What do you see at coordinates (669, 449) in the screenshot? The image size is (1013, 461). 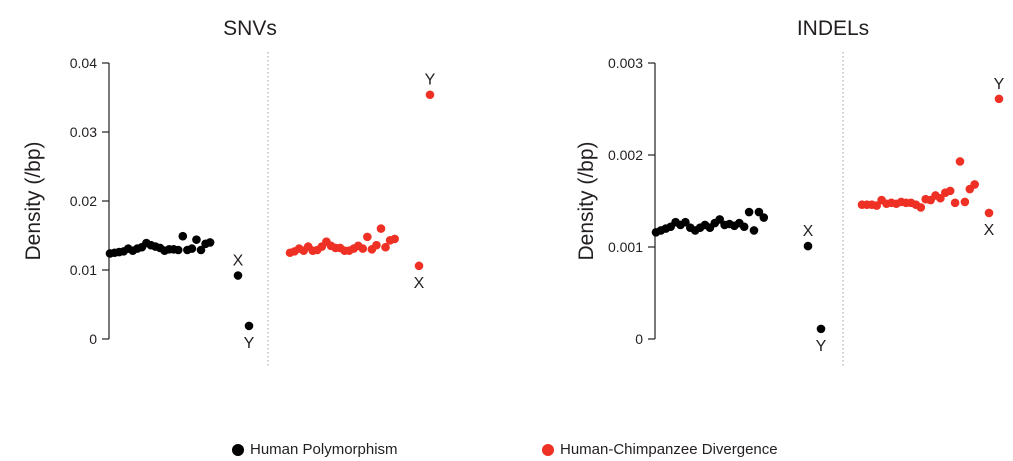 I see `legend-label-divergence: Human-Chimpanzee Divergence` at bounding box center [669, 449].